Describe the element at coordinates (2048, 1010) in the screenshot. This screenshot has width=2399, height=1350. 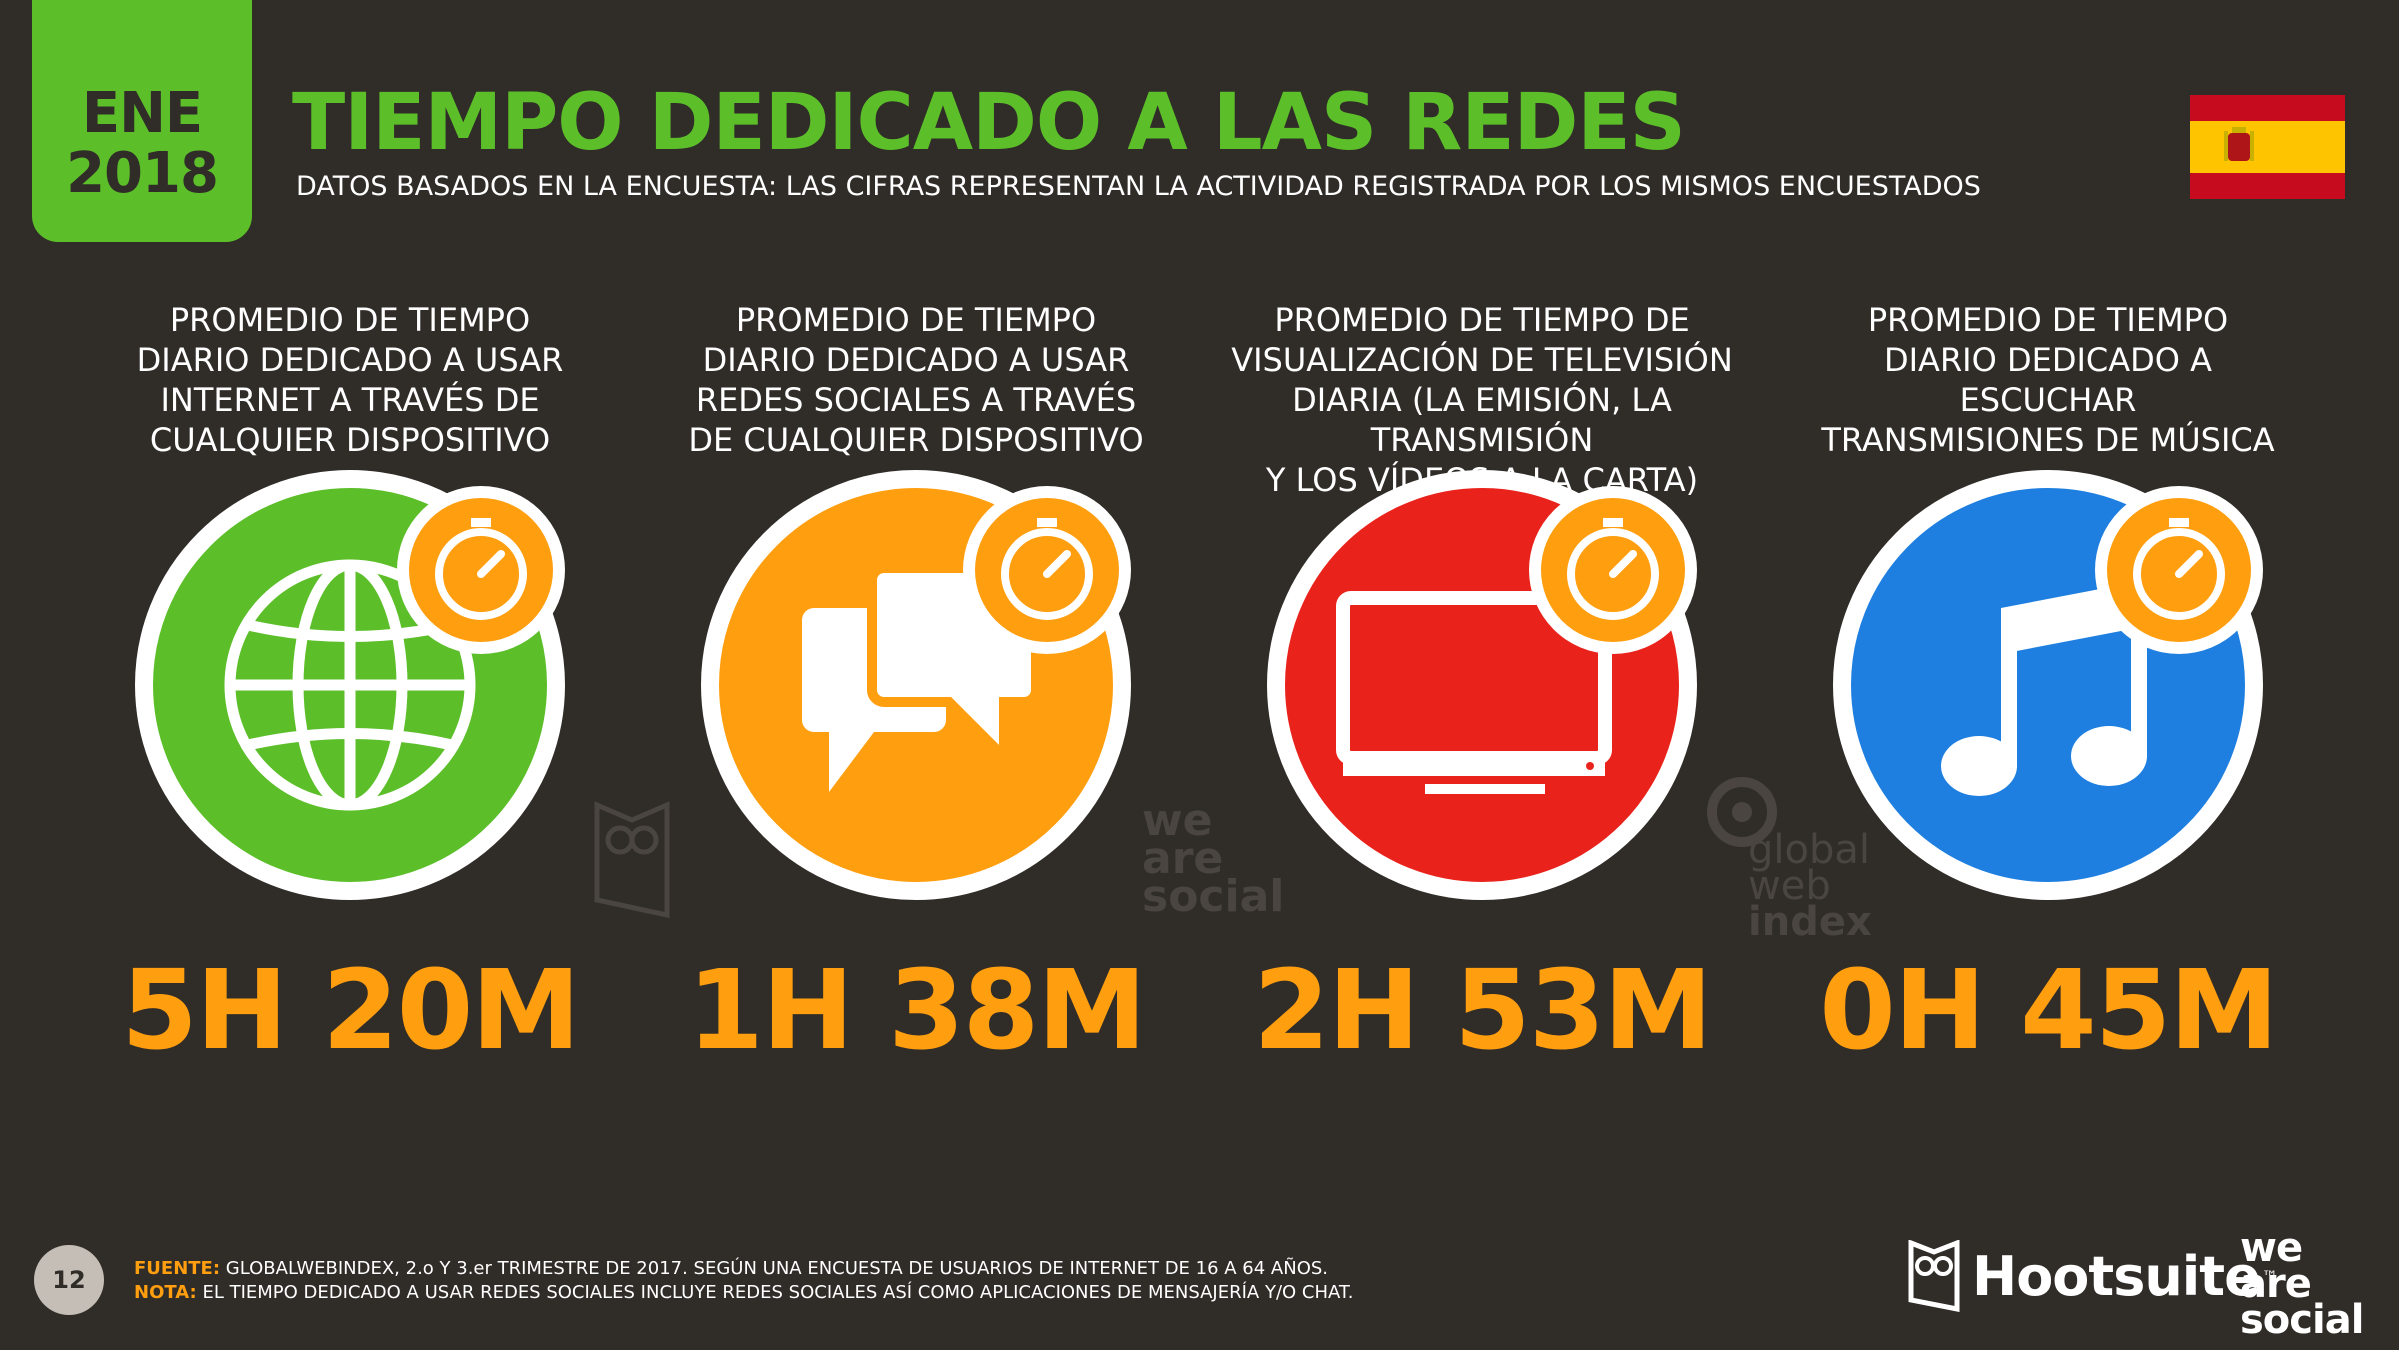
I see `metric-value: 0H 45M` at that location.